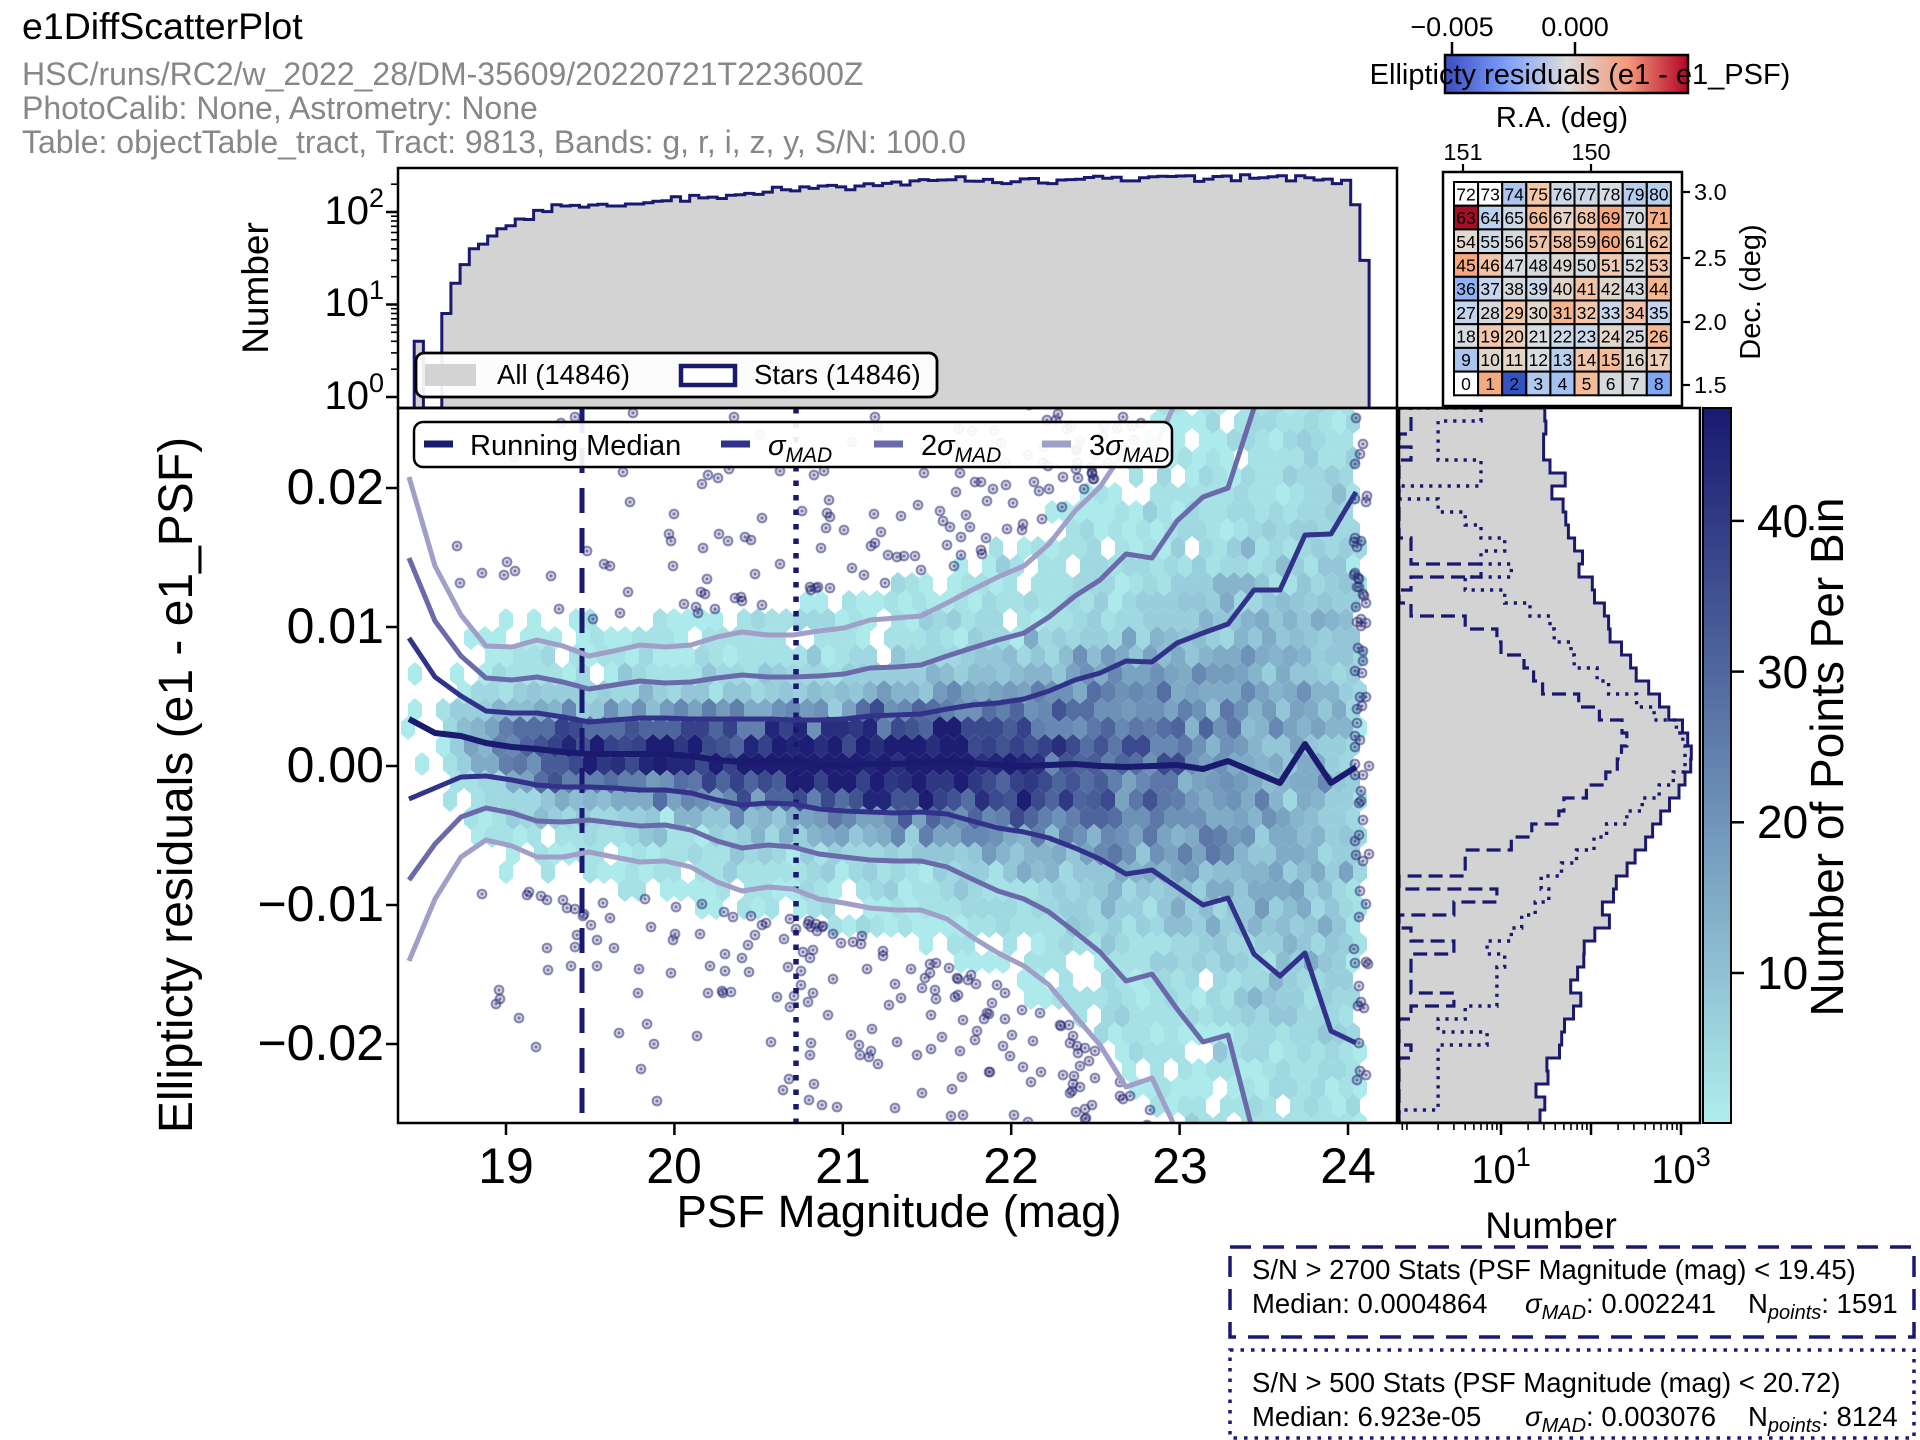  What do you see at coordinates (1514, 384) in the screenshot?
I see `svg-text: 2` at bounding box center [1514, 384].